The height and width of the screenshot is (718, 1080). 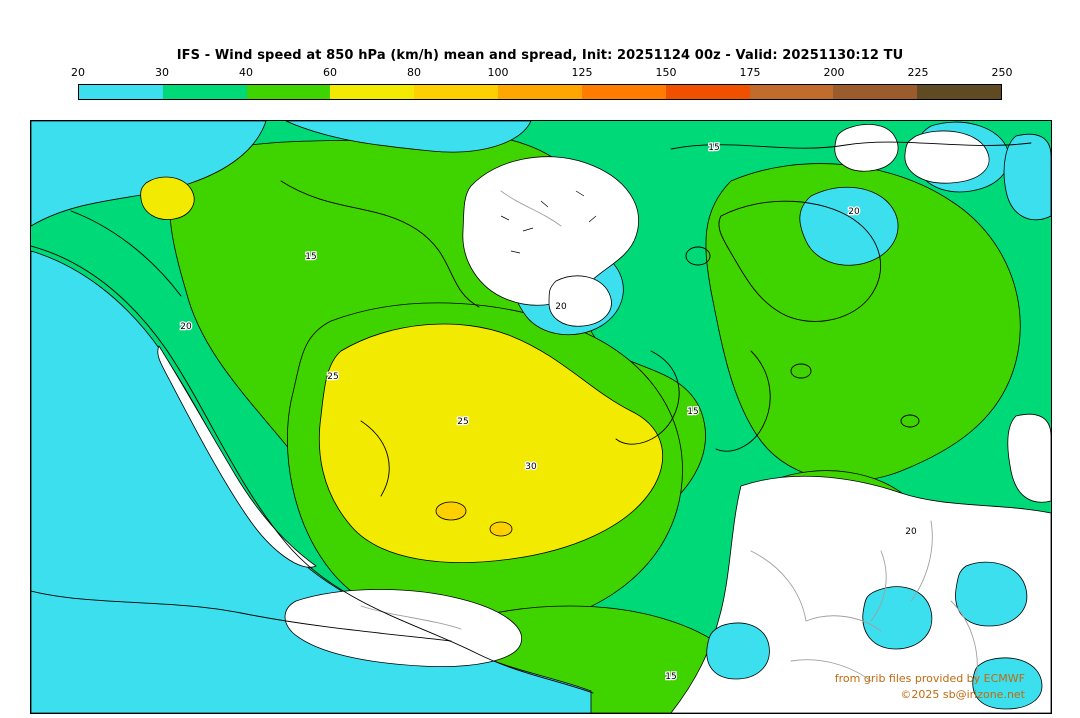 I want to click on colorbar, so click(x=540, y=92).